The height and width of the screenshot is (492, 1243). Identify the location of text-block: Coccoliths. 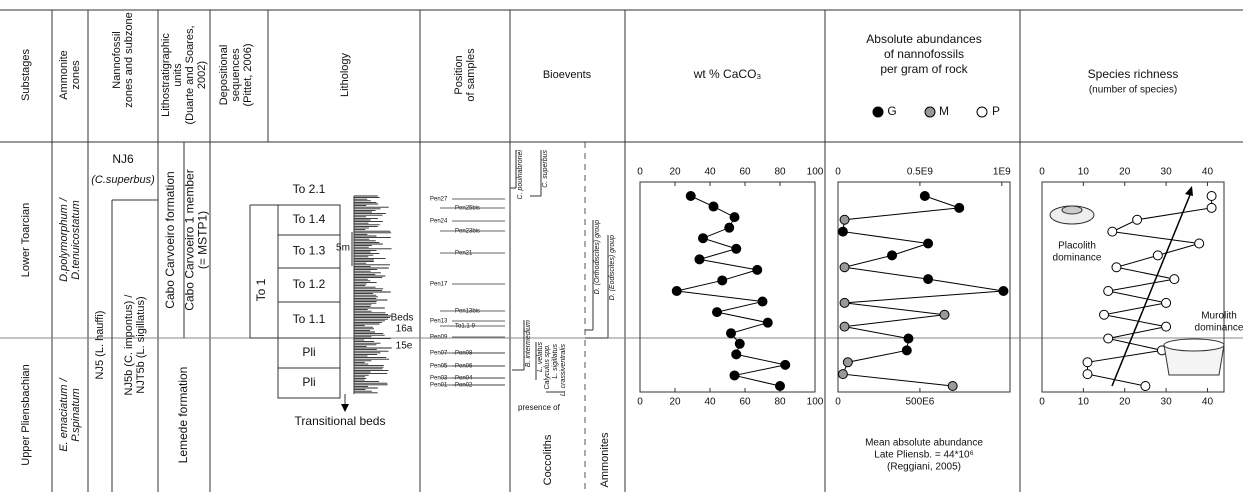
(548, 459).